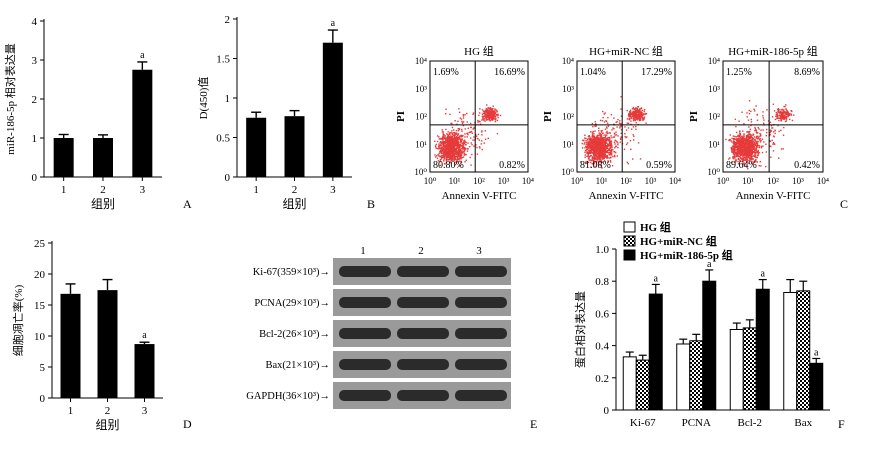 The height and width of the screenshot is (453, 874). What do you see at coordinates (228, 99) in the screenshot?
I see `y-tick-label: 1` at bounding box center [228, 99].